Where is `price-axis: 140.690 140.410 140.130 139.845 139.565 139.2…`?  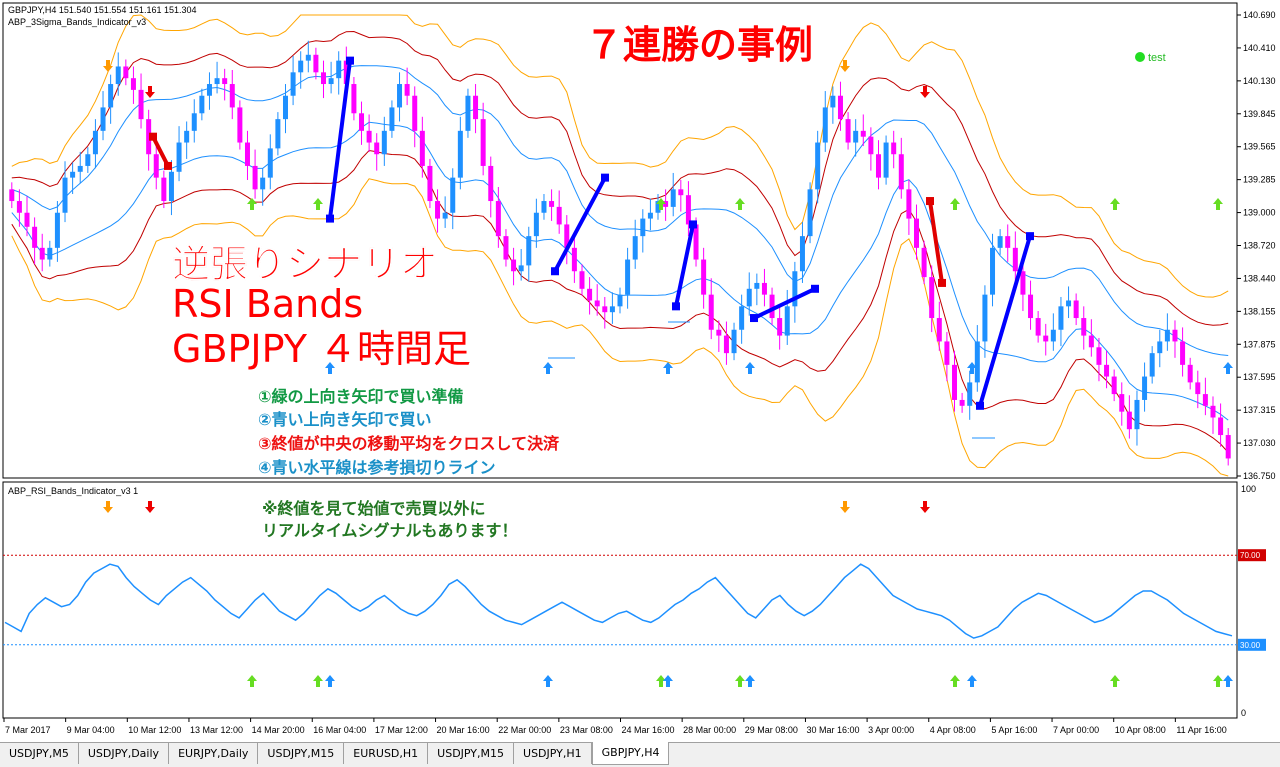
price-axis: 140.690 140.410 140.130 139.845 139.565 139.2… is located at coordinates (1256, 245).